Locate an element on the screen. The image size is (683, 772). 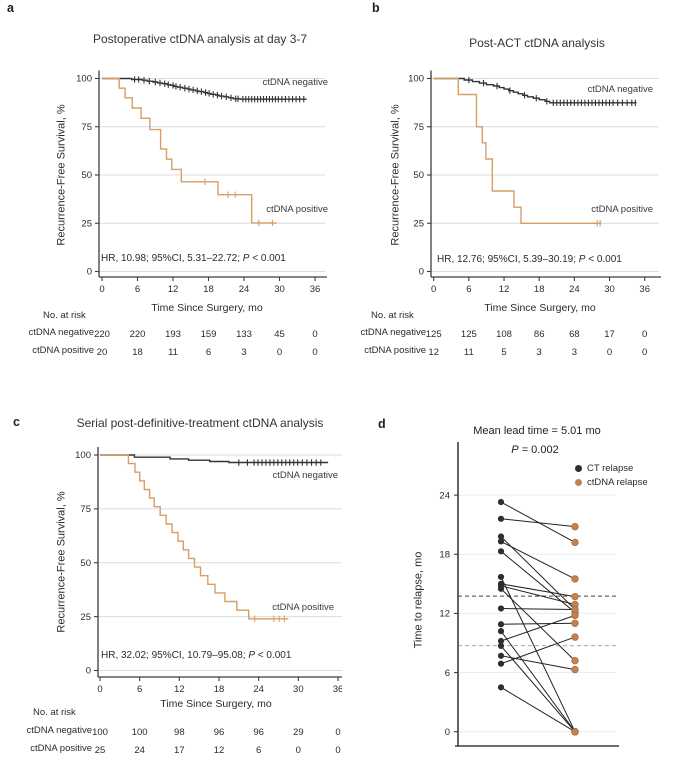
risk-header-a: No. at risk is located at coordinates (64, 315).